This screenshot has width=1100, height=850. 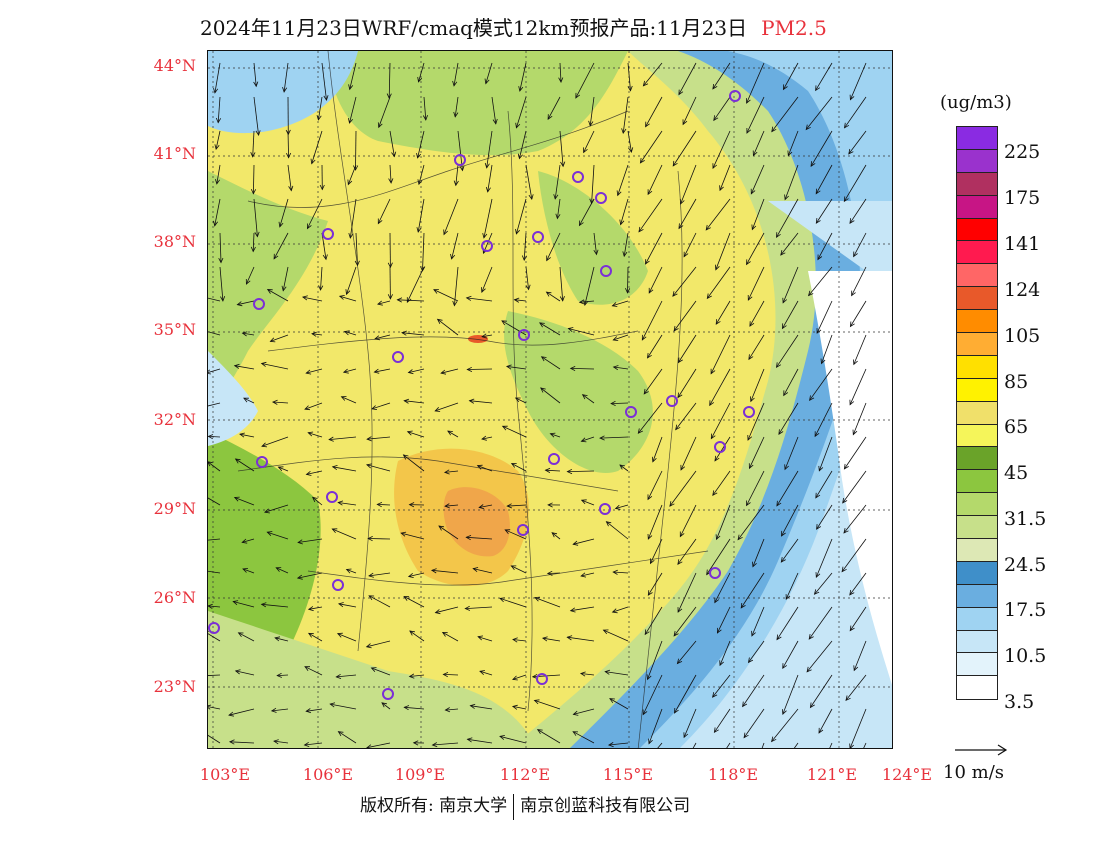 What do you see at coordinates (1022, 198) in the screenshot?
I see `colorbar-label: 175` at bounding box center [1022, 198].